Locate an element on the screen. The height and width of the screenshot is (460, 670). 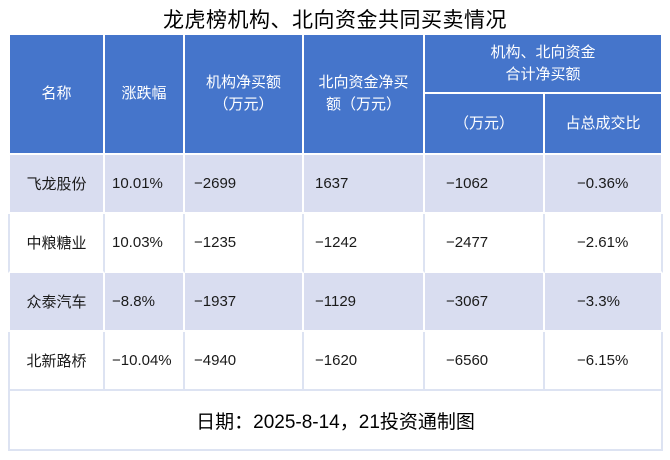
cell-stock-name: 北新路桥 is located at coordinates (56, 361).